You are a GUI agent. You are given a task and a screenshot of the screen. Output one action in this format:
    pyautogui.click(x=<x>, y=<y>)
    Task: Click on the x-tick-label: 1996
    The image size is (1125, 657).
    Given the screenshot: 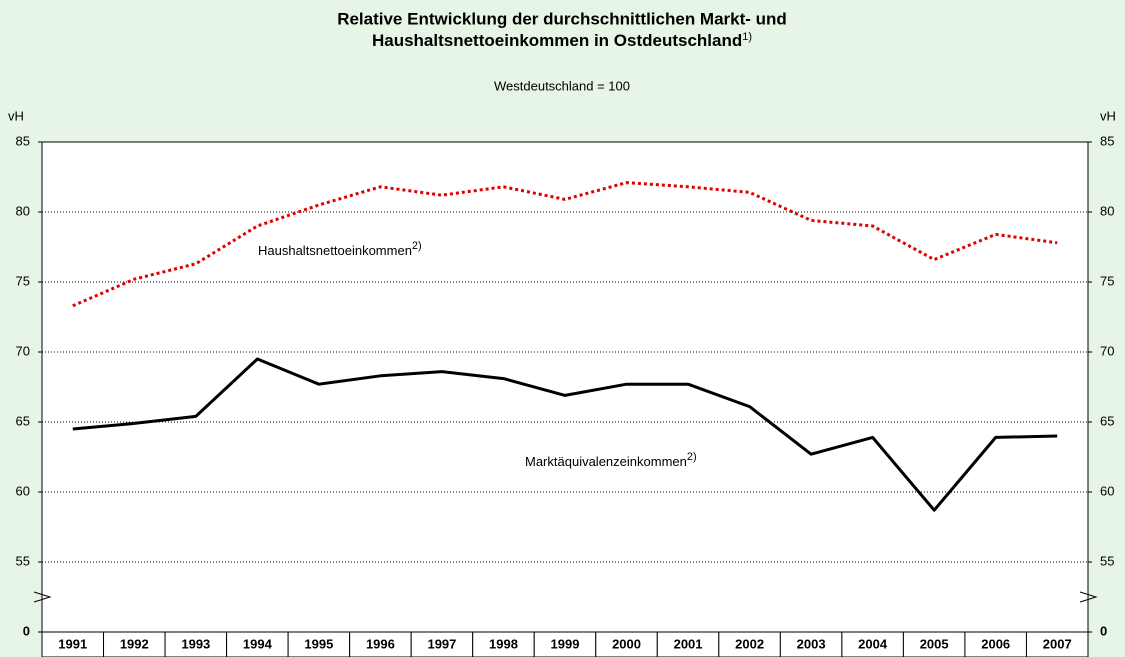 What is the action you would take?
    pyautogui.click(x=380, y=643)
    